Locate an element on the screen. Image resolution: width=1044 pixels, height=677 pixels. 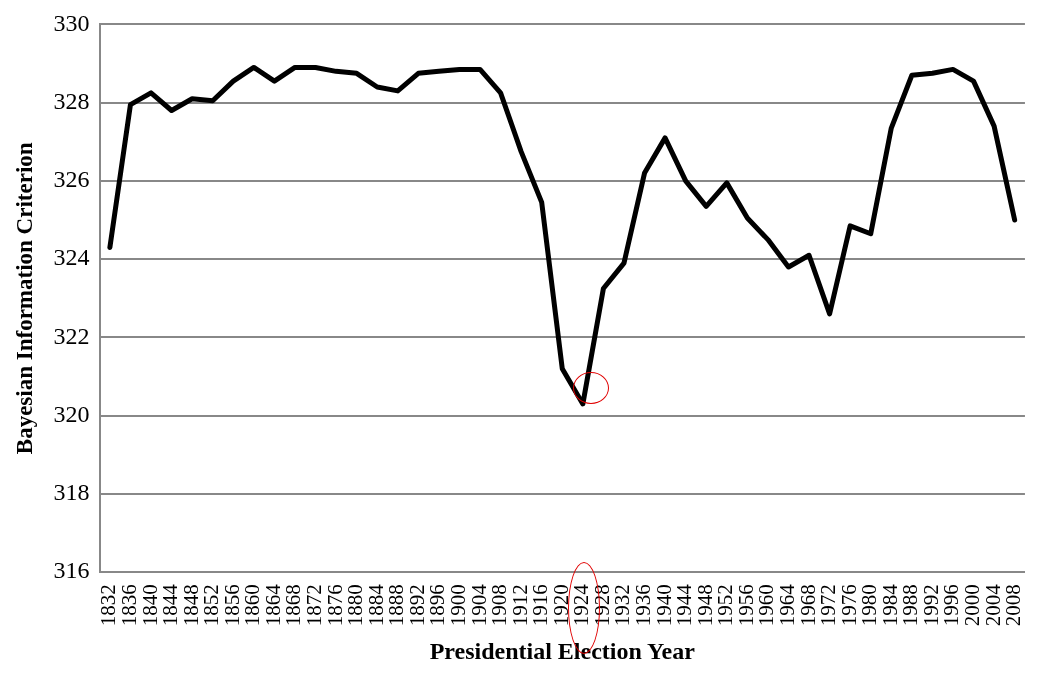
y-tick-label: 324 is located at coordinates (71, 257).